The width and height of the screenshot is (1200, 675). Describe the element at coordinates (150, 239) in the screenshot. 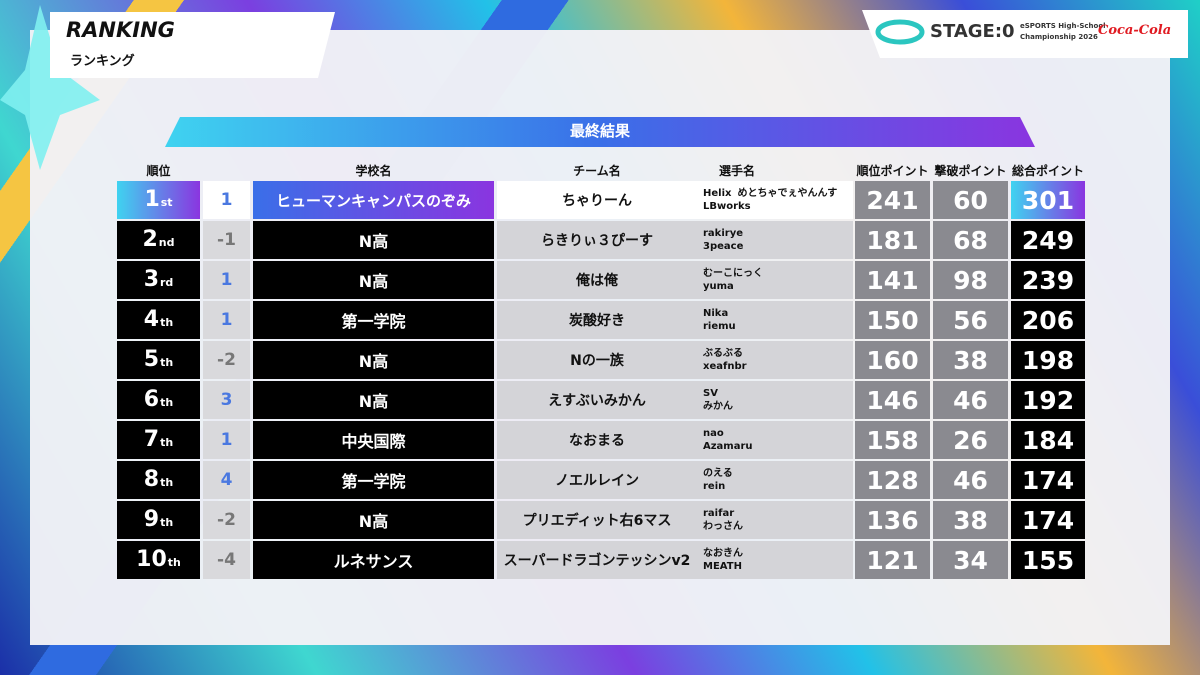

I see `rank-number: 2` at that location.